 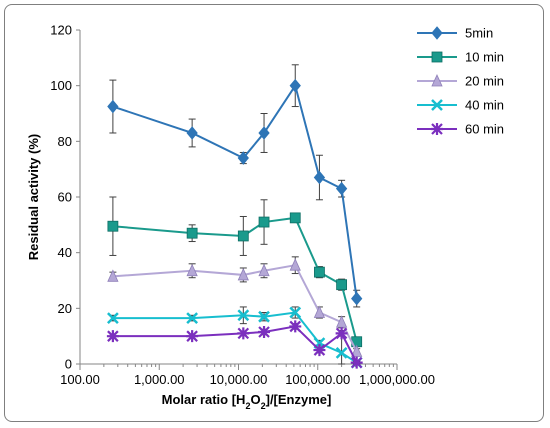 What do you see at coordinates (247, 401) in the screenshot?
I see `x-axis-title: Molar ratio [H2O2]/[Enzyme]` at bounding box center [247, 401].